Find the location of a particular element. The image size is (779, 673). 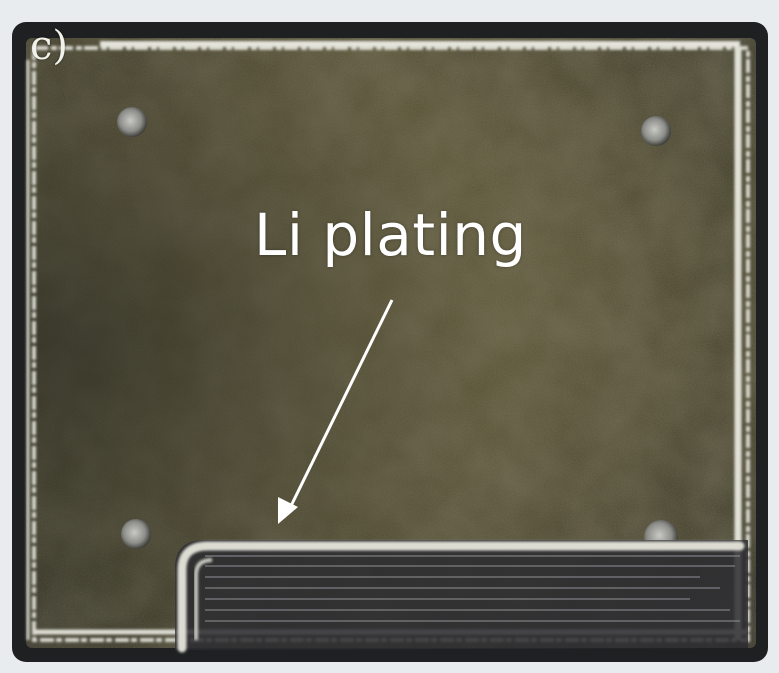

mounting-hole-bottom-left is located at coordinates (136, 534).